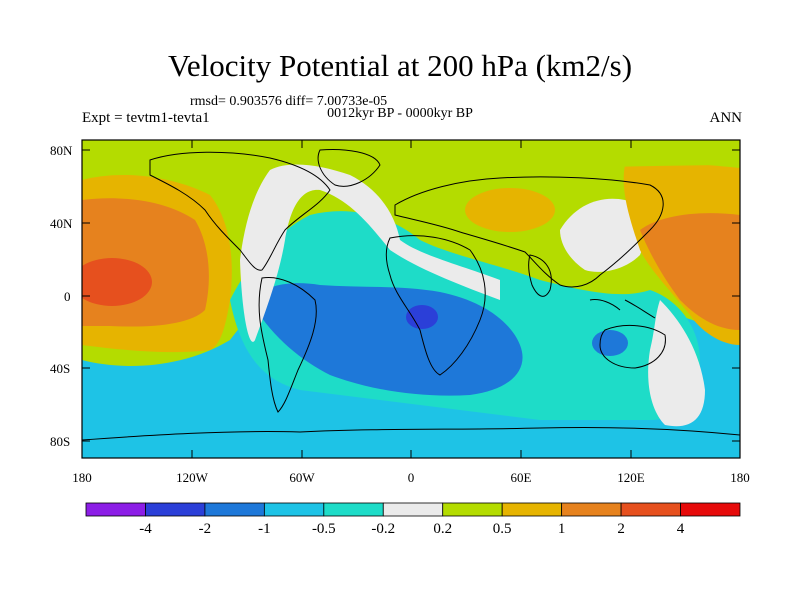 This screenshot has height=600, width=800. Describe the element at coordinates (400, 113) in the screenshot. I see `period-label: 0012kyr BP - 0000kyr BP` at that location.